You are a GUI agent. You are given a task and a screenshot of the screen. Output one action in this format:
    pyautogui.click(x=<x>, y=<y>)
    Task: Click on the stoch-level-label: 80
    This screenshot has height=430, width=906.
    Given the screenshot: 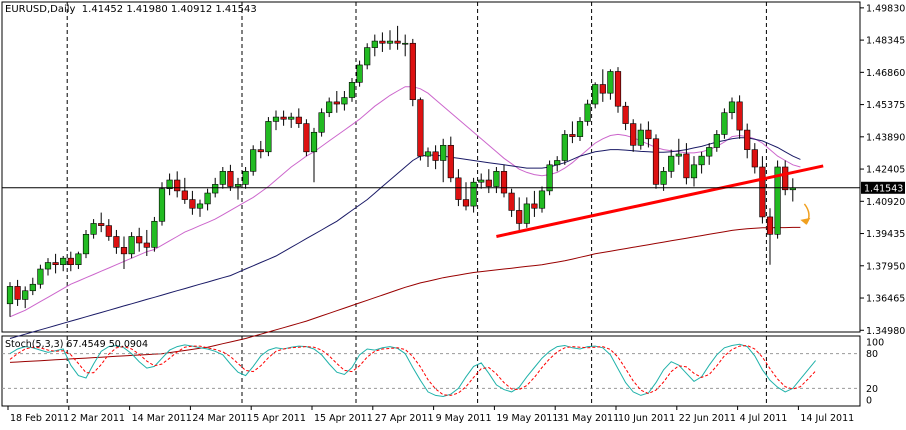 What is the action you would take?
    pyautogui.click(x=872, y=354)
    